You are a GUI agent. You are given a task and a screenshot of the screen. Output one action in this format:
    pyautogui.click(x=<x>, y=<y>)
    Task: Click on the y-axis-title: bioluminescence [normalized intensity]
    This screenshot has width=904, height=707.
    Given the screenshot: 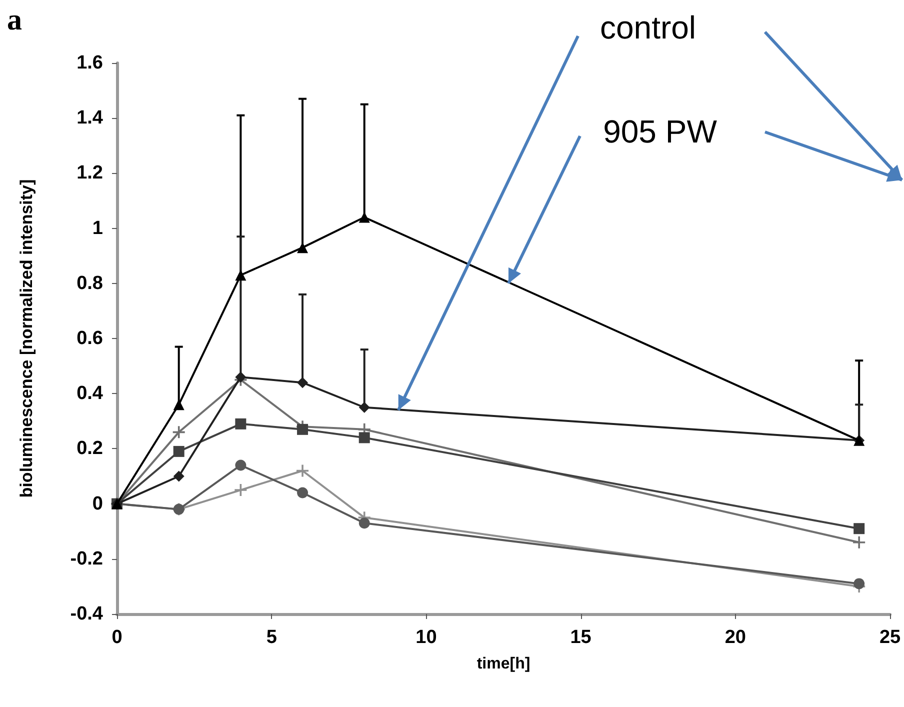 What is the action you would take?
    pyautogui.click(x=26, y=338)
    